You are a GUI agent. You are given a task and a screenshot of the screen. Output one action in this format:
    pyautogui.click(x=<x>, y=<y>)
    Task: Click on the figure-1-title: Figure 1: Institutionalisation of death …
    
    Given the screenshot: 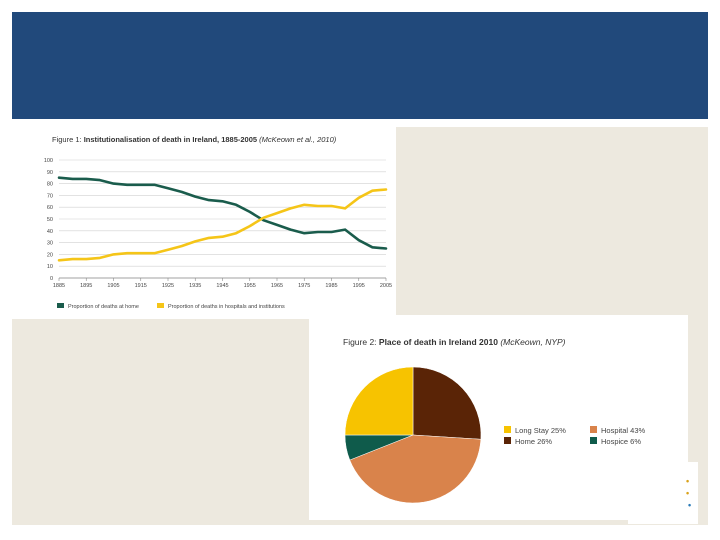 What is the action you would take?
    pyautogui.click(x=194, y=139)
    